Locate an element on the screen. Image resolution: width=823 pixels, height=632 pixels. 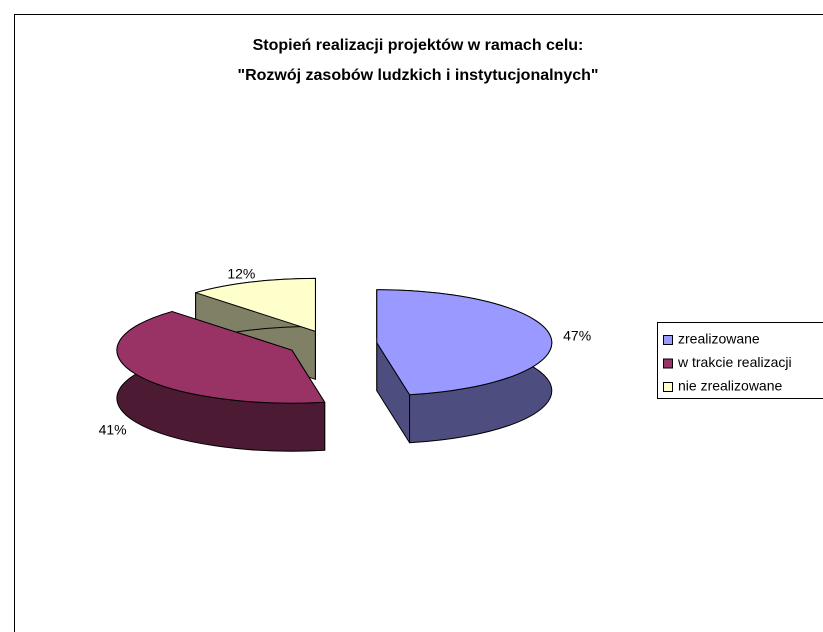
data-label: 47% is located at coordinates (577, 336).